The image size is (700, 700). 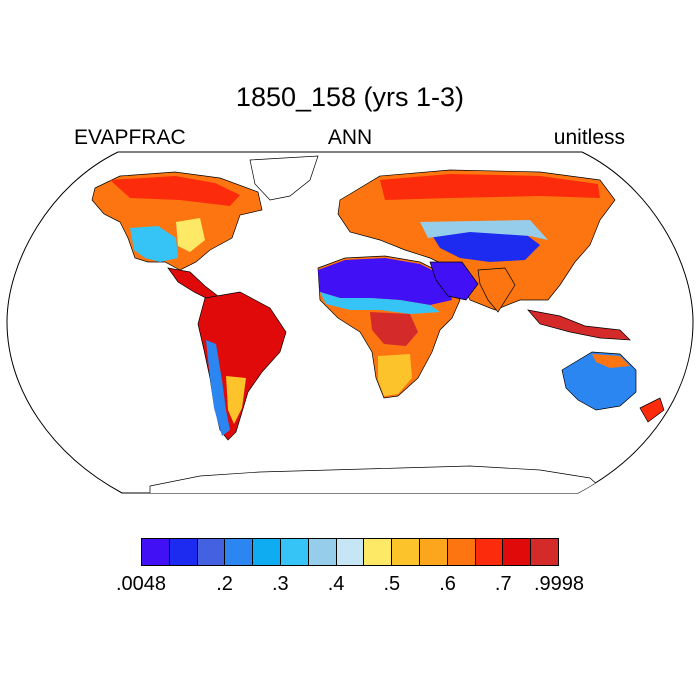 What do you see at coordinates (490, 187) in the screenshot?
I see `siberia-north` at bounding box center [490, 187].